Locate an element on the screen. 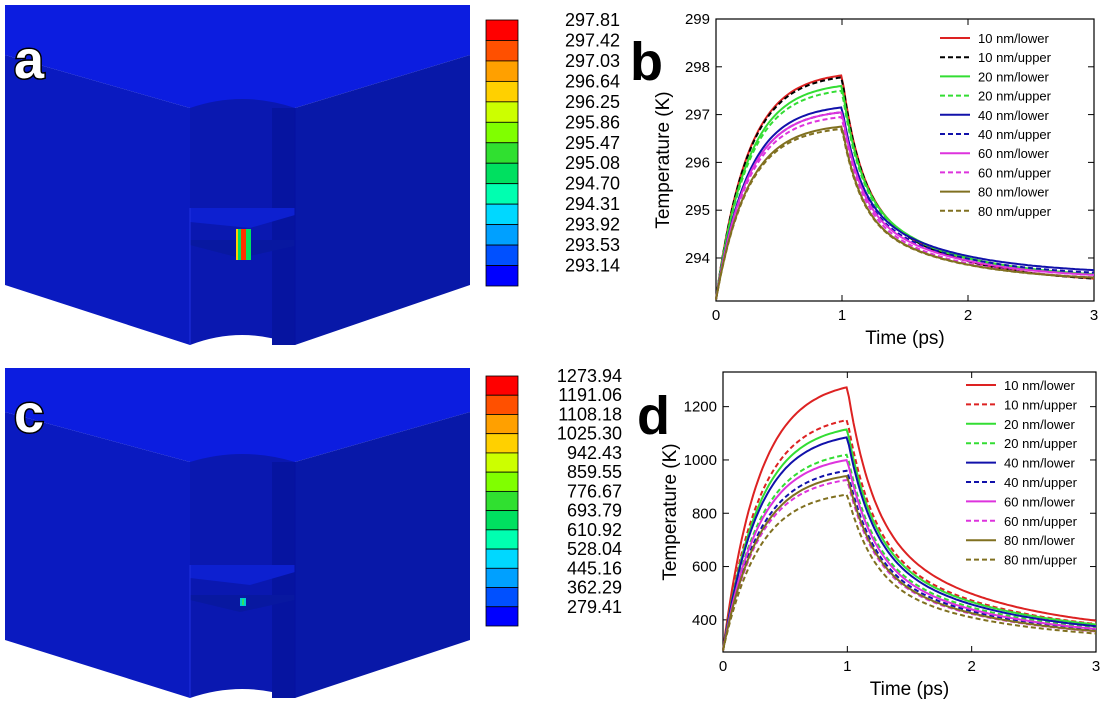  model-a-slit-top is located at coordinates (242, 218).